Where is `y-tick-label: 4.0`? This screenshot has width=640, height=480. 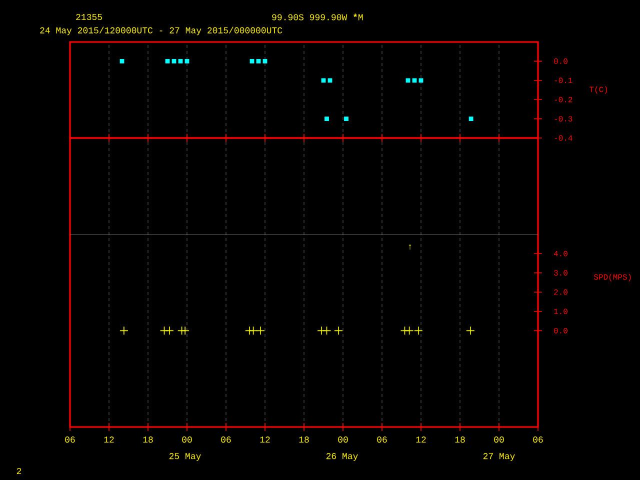 y-tick-label: 4.0 is located at coordinates (561, 253).